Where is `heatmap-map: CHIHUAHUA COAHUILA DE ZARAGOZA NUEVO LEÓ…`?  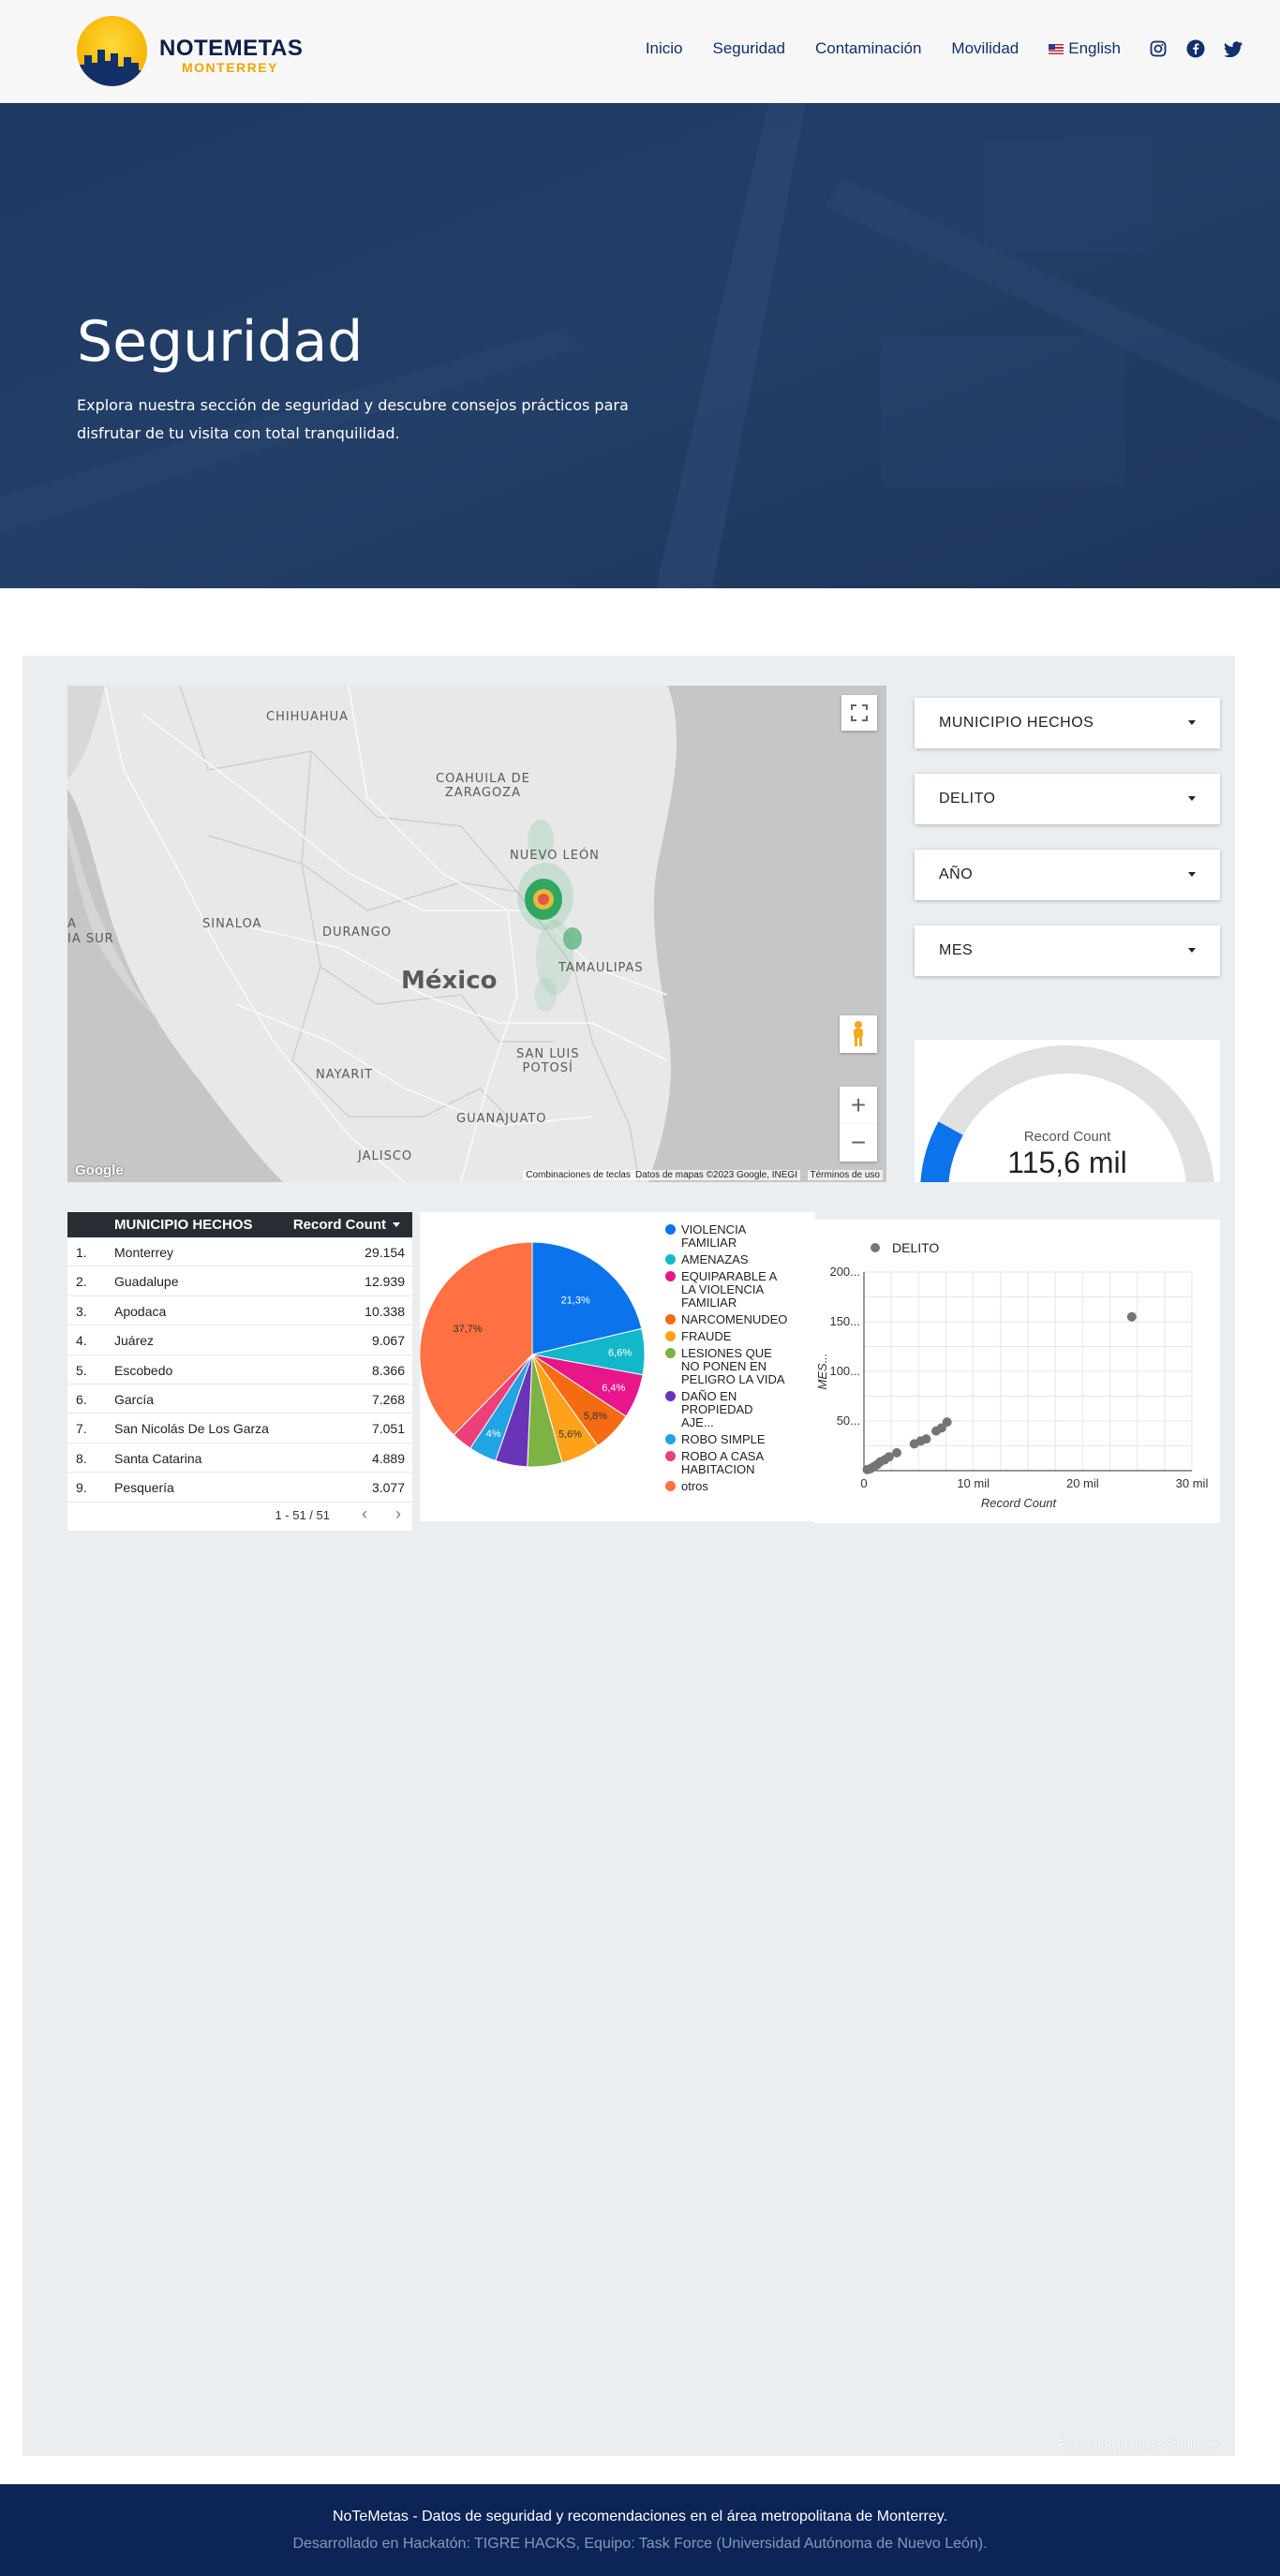
heatmap-map: CHIHUAHUA COAHUILA DE ZARAGOZA NUEVO LEÓ… is located at coordinates (476, 934).